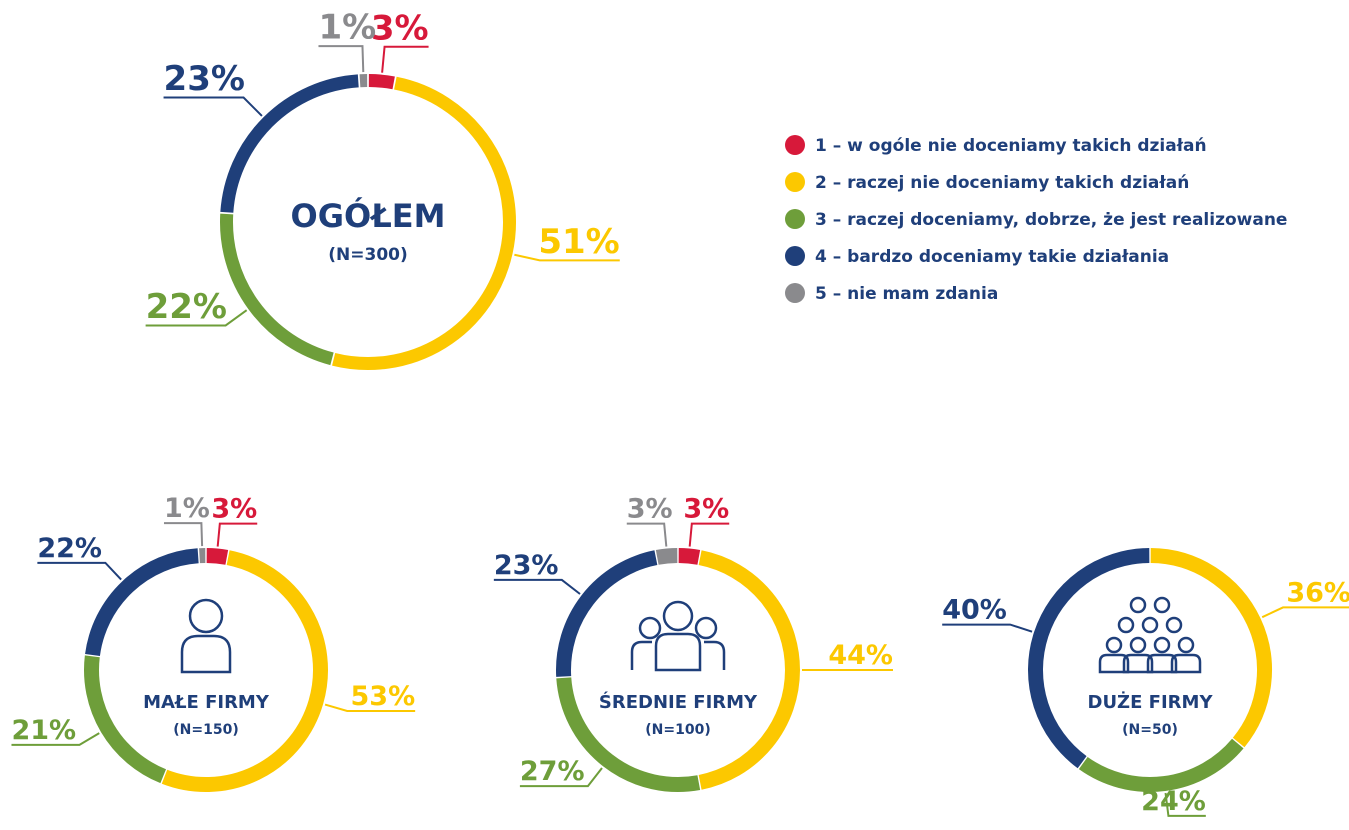 Image resolution: width=1349 pixels, height=830 pixels. Describe the element at coordinates (383, 696) in the screenshot. I see `value-label: 53%` at that location.